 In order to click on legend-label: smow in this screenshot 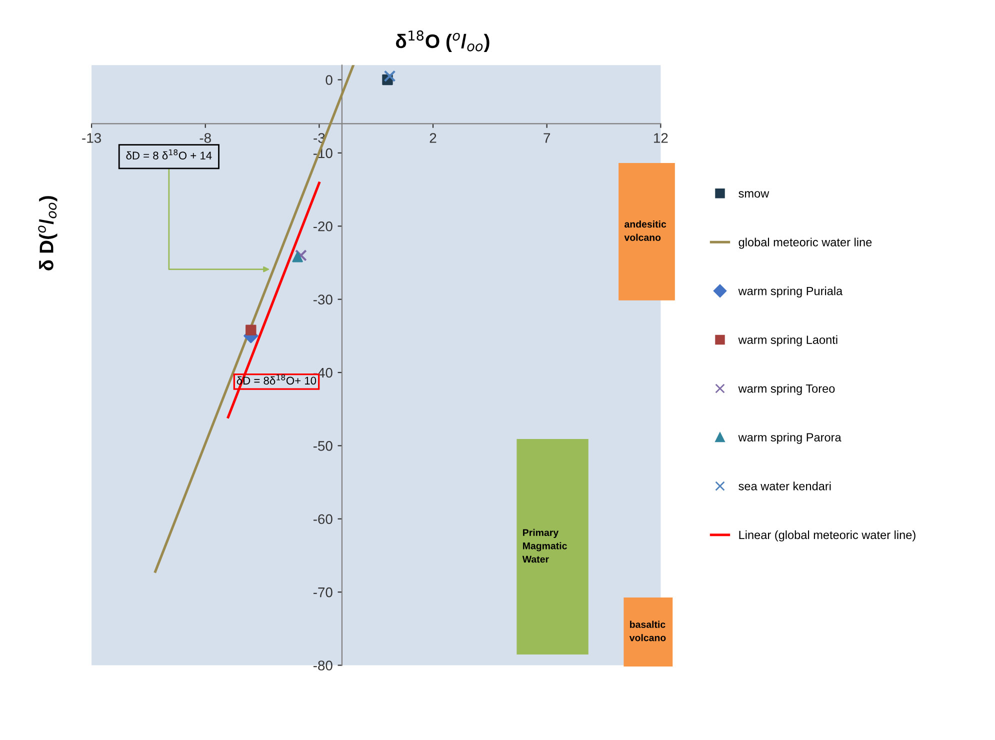, I will do `click(754, 194)`.